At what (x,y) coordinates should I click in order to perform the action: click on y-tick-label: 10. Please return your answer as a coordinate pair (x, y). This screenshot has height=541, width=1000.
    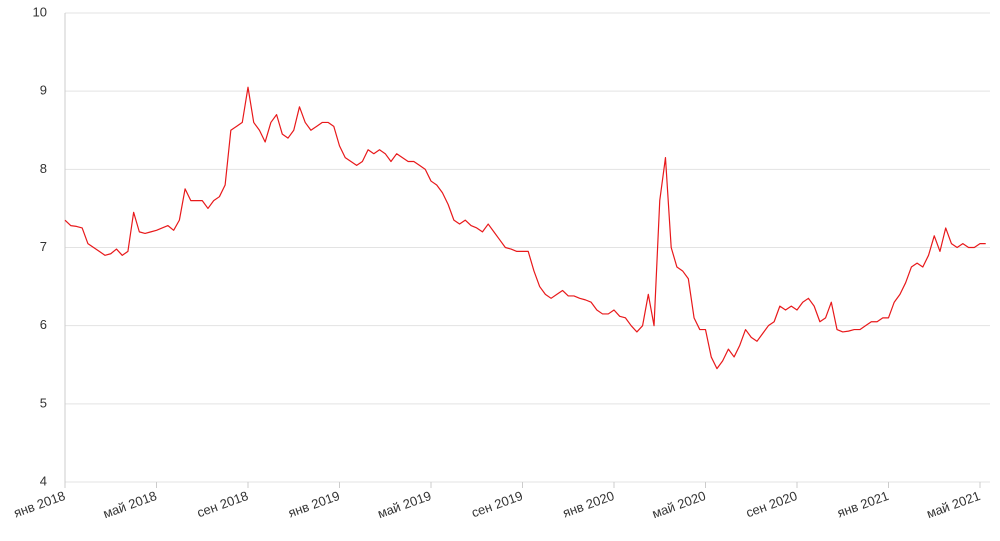
    Looking at the image, I should click on (40, 11).